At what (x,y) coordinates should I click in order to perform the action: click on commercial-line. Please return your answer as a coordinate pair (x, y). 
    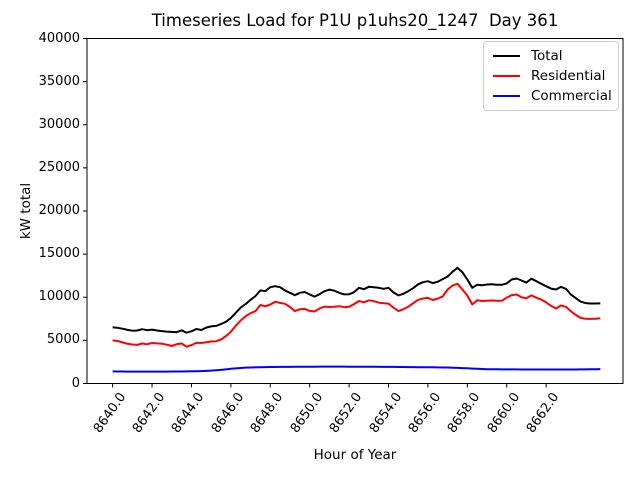
    Looking at the image, I should click on (356, 369).